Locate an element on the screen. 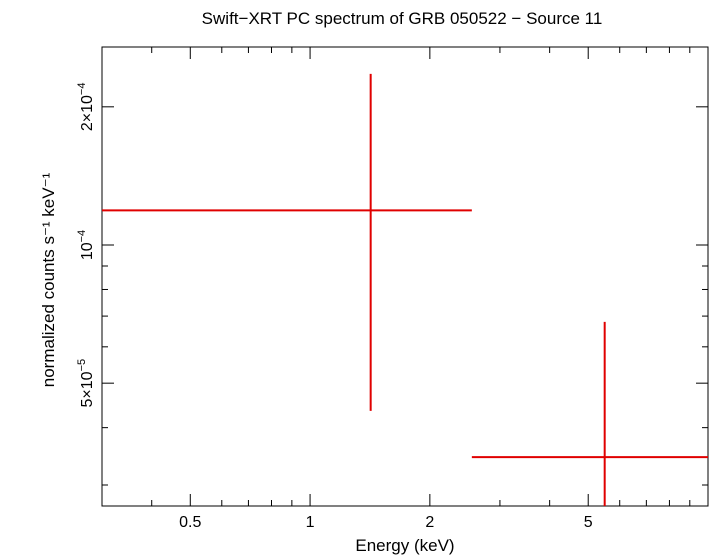  y-tick-label: 10−4 is located at coordinates (86, 245).